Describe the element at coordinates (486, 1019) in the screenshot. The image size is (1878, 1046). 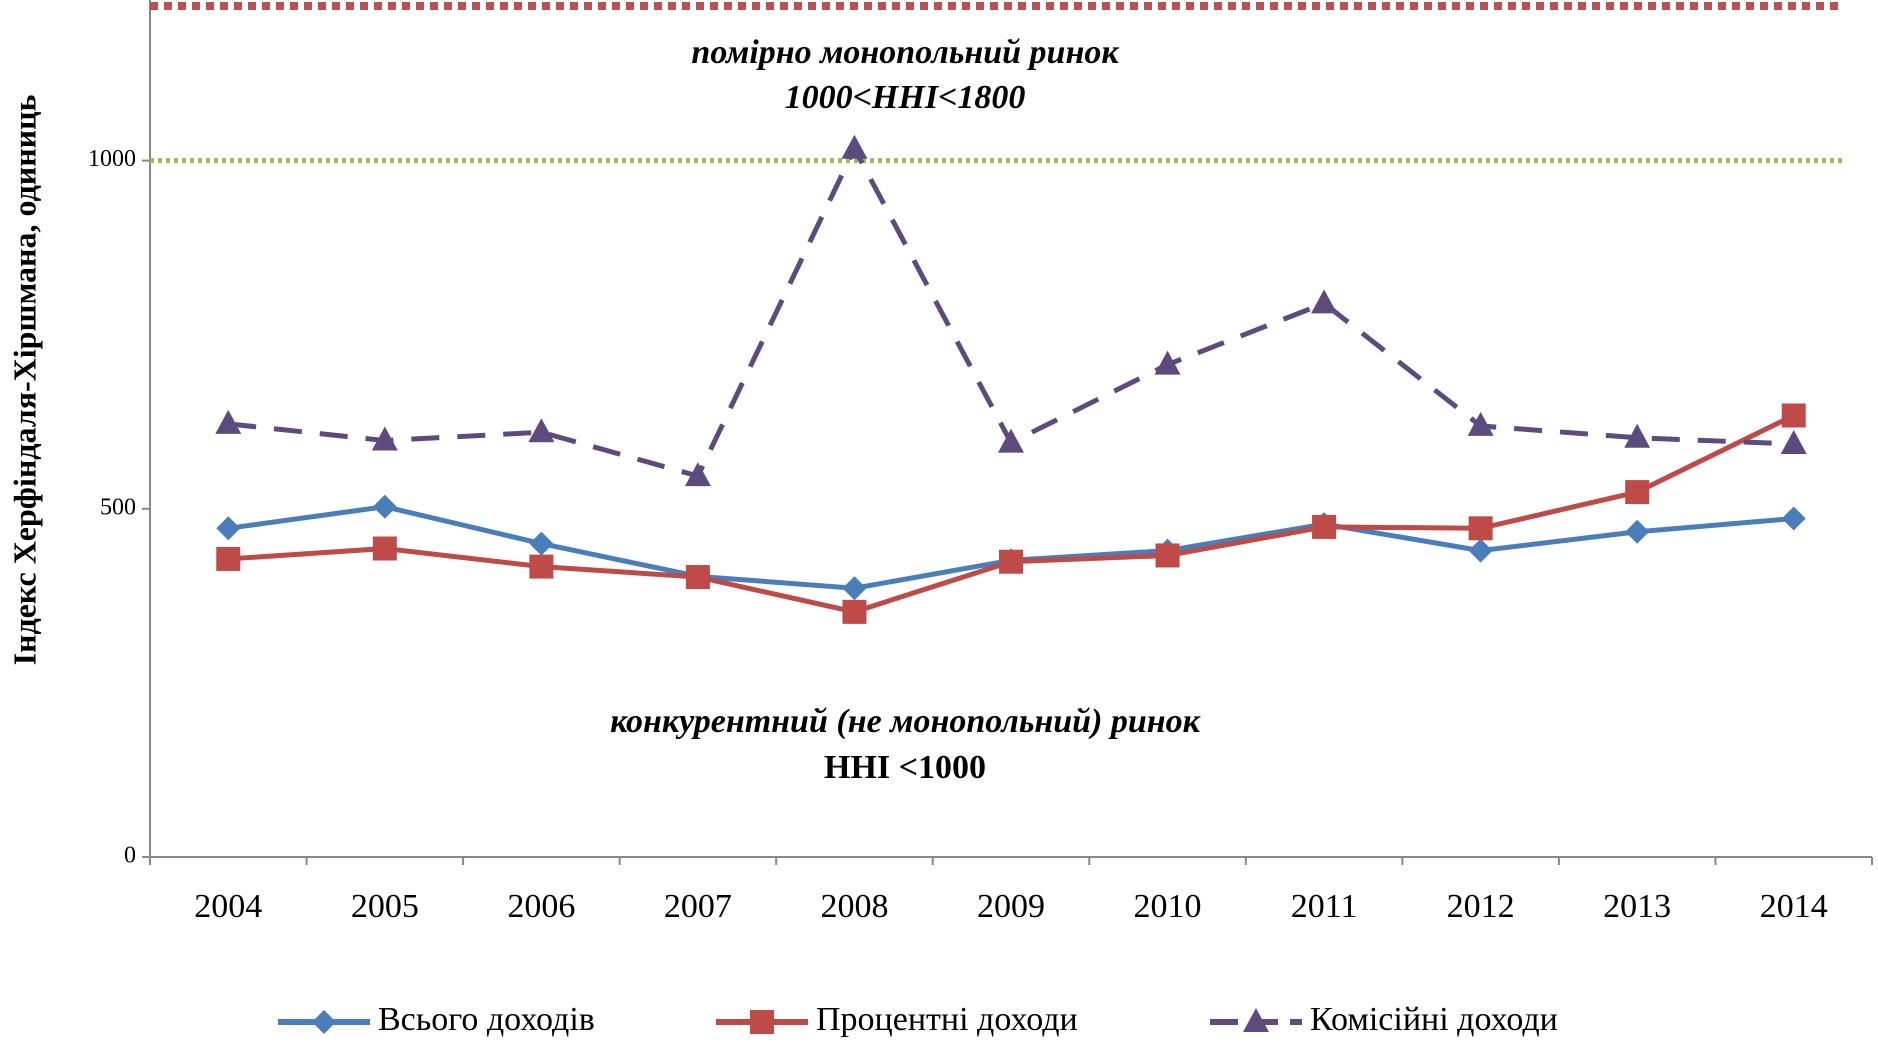
I see `legend-label: Всього доходів` at that location.